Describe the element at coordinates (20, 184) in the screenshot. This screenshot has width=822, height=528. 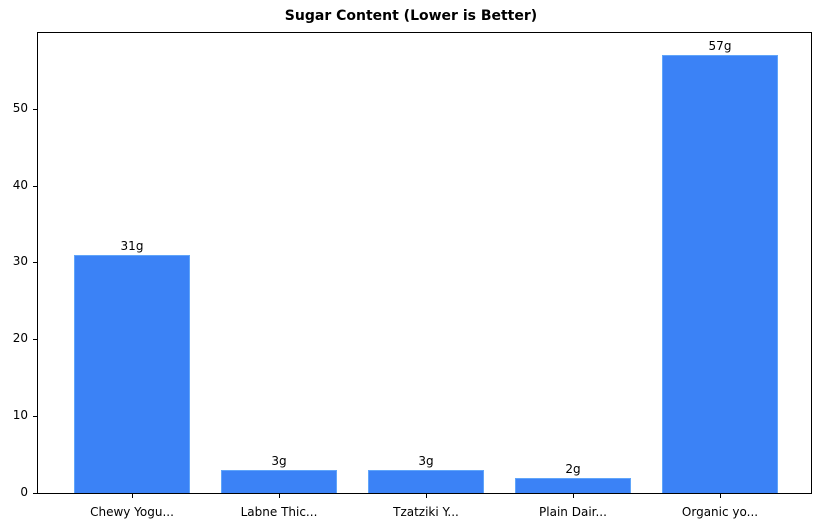
I see `y-tick-label: 40` at that location.